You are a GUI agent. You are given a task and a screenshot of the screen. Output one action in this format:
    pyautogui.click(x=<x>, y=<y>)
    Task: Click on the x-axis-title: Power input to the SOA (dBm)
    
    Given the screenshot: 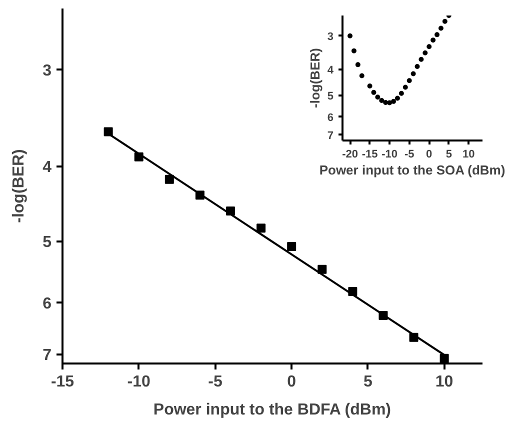 What is the action you would take?
    pyautogui.click(x=412, y=170)
    